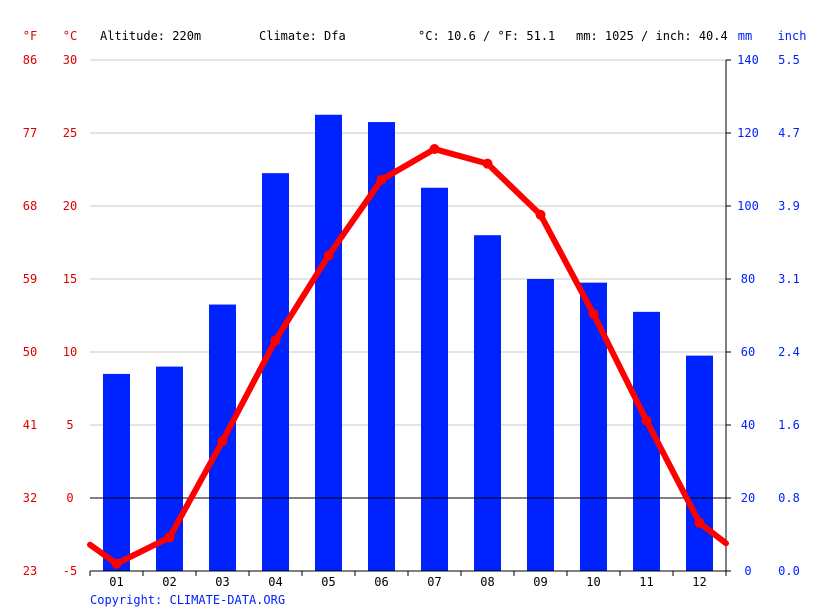 Image resolution: width=815 pixels, height=611 pixels. What do you see at coordinates (30, 279) in the screenshot?
I see `y-tick-label-fahrenheit: 59` at bounding box center [30, 279].